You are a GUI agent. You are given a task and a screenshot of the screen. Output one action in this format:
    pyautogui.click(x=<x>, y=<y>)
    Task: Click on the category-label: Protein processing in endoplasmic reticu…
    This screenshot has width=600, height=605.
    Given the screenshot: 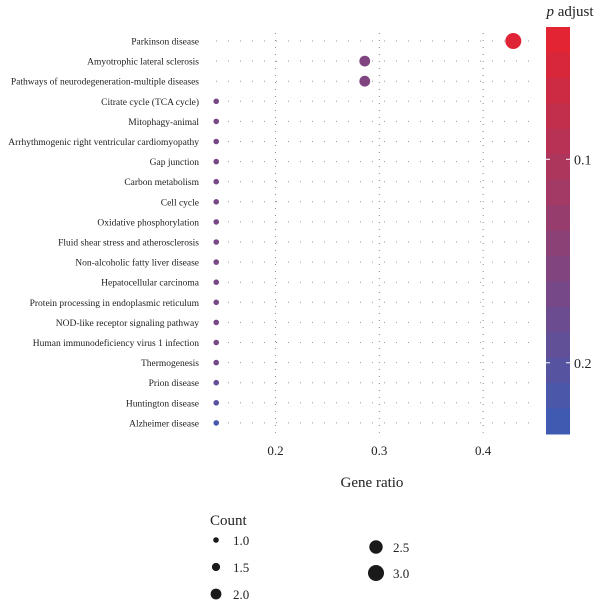 What is the action you would take?
    pyautogui.click(x=115, y=304)
    